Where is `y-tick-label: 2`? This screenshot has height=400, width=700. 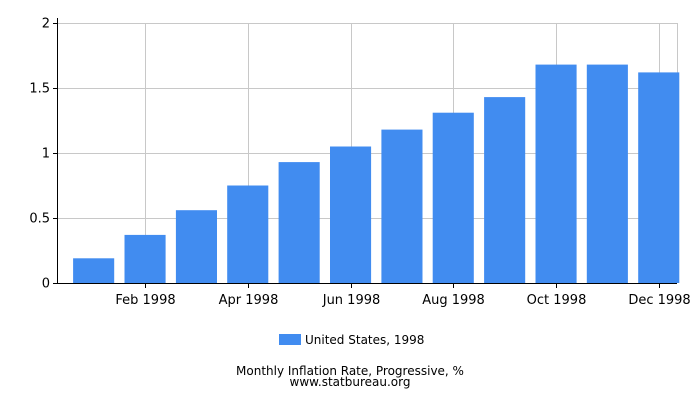 y-tick-label: 2 is located at coordinates (46, 24).